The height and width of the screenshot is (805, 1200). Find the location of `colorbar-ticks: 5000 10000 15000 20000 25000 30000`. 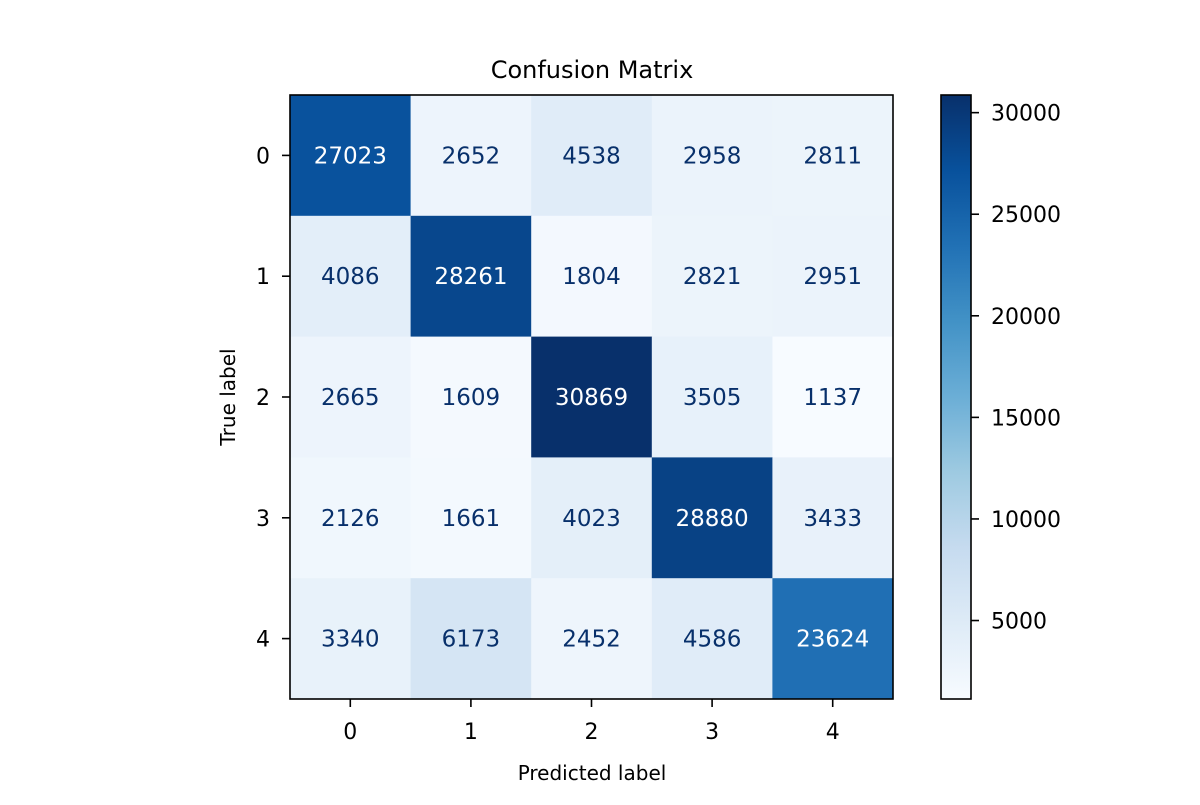

colorbar-ticks: 5000 10000 15000 20000 25000 30000 is located at coordinates (1016, 368).